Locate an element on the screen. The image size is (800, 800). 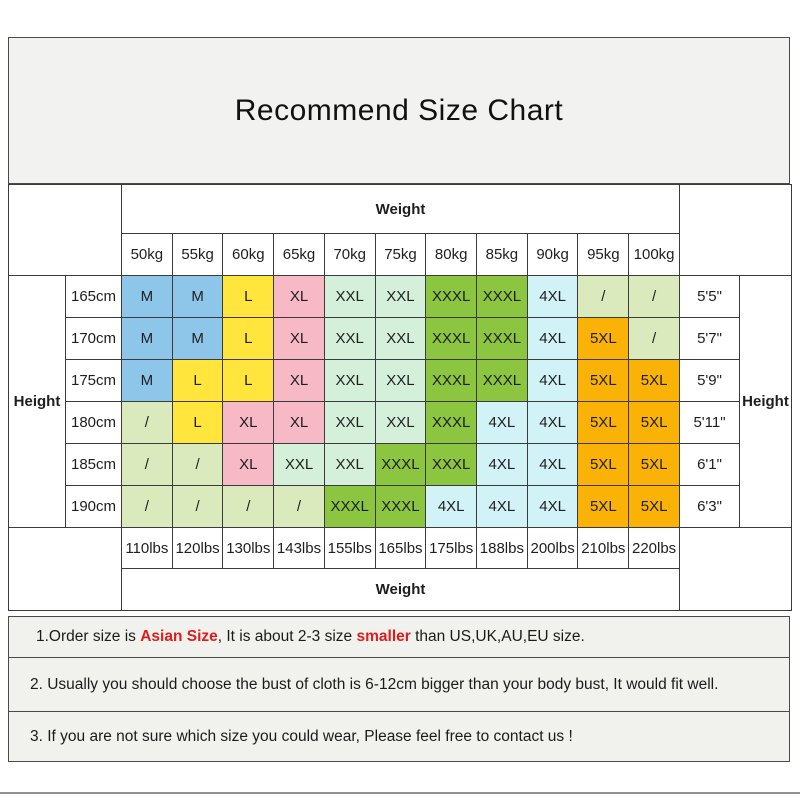
height-left-label: Height is located at coordinates (37, 401).